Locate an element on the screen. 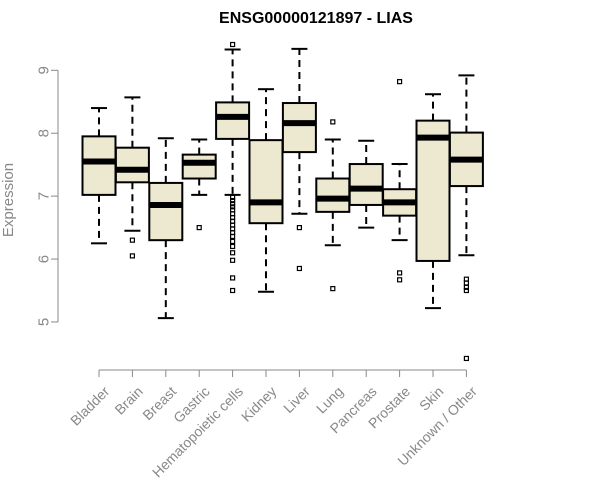  y-tick-label: 7 is located at coordinates (44, 196).